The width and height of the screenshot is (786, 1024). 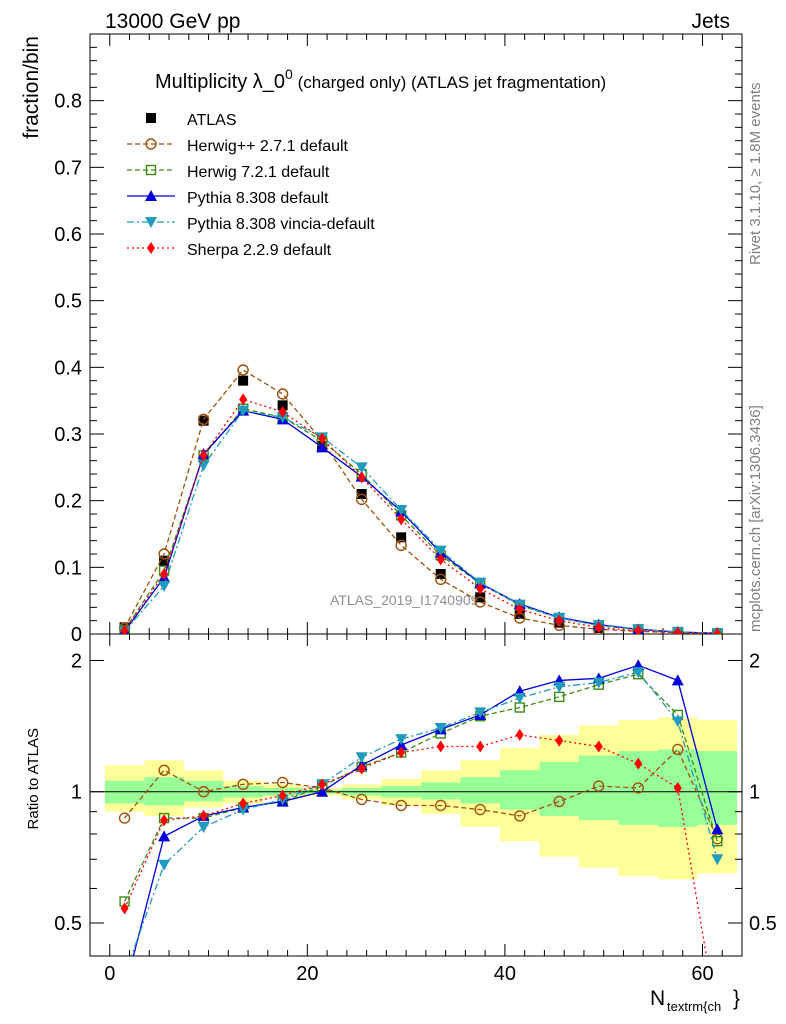 What do you see at coordinates (258, 198) in the screenshot?
I see `legend-label: Pythia 8.308 default` at bounding box center [258, 198].